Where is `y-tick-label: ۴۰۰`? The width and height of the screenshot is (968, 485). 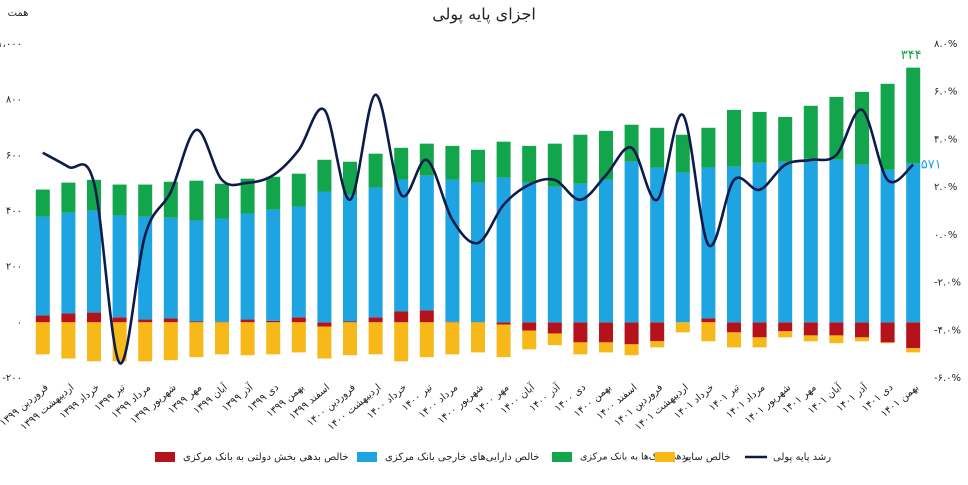
y-tick-label: ۴۰۰ is located at coordinates (14, 211).